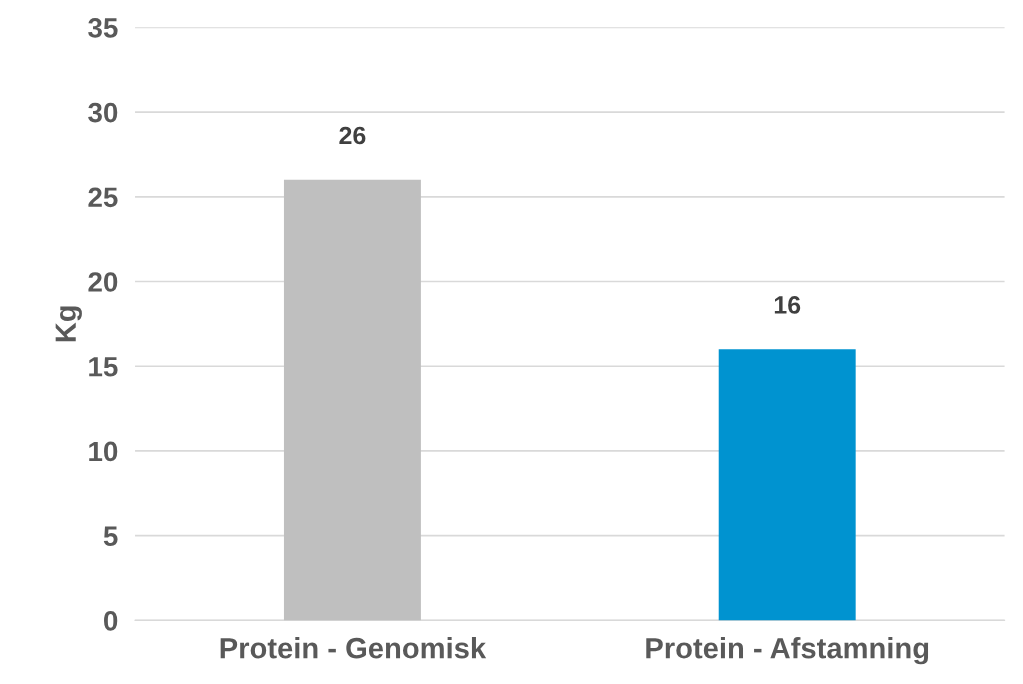 The width and height of the screenshot is (1023, 684). I want to click on x-tick-label: Protein - Genomisk, so click(353, 648).